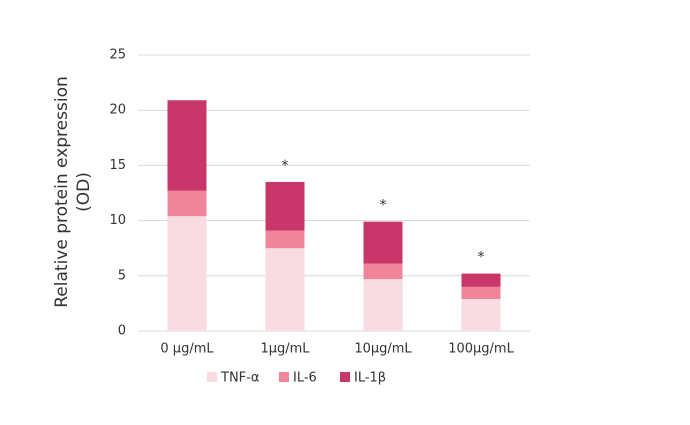 The image size is (690, 425). I want to click on x-tick-label: 0 µg/mL, so click(187, 349).